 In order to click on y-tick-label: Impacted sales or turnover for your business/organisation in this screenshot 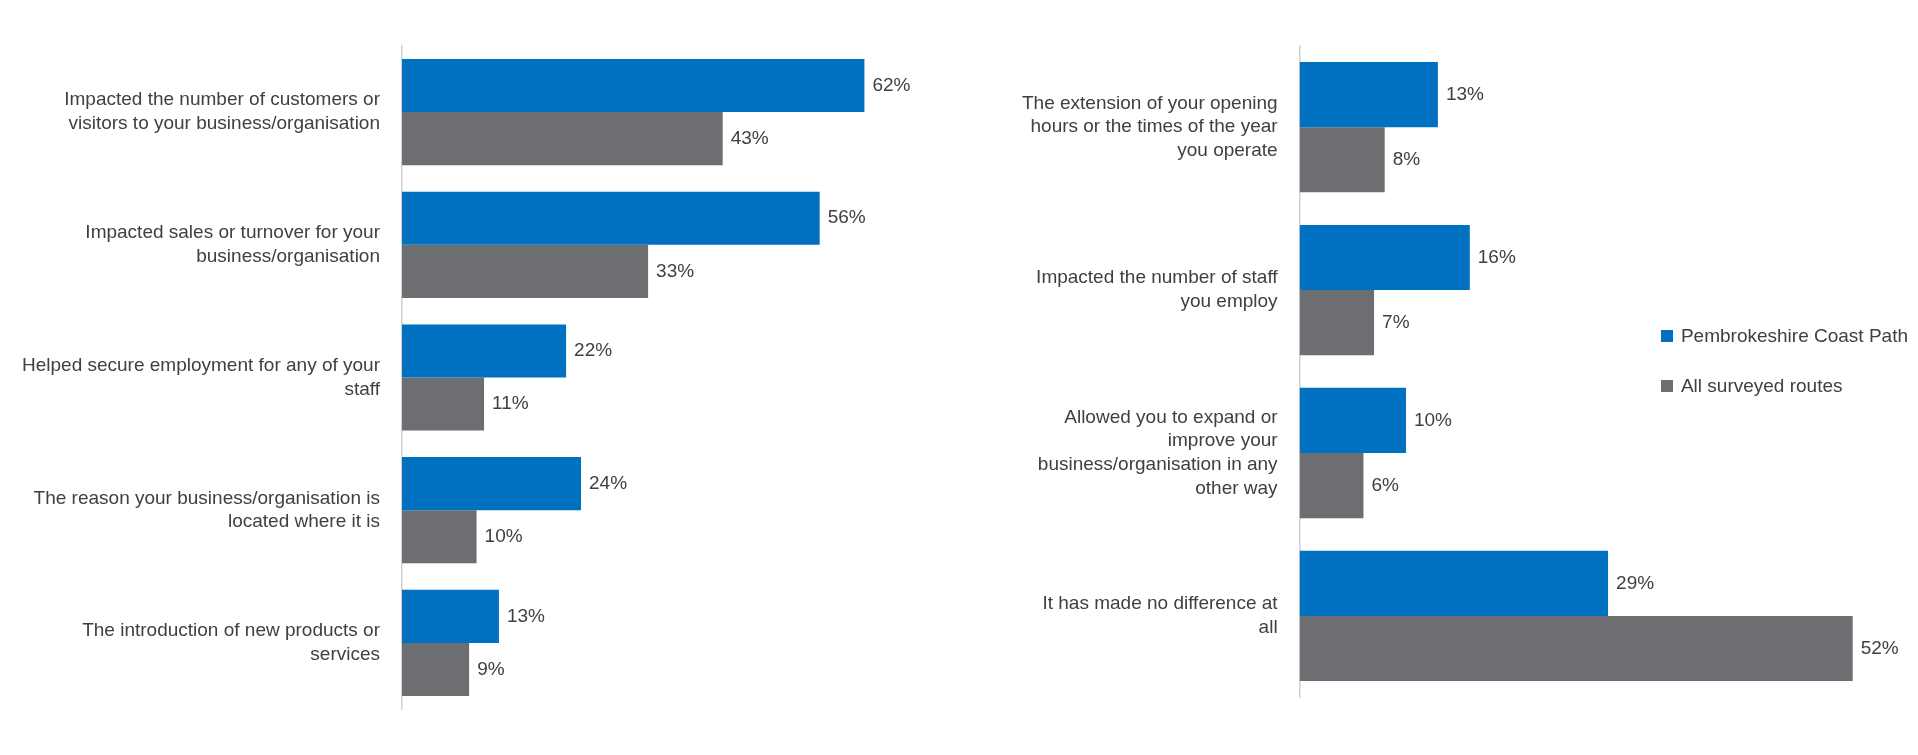, I will do `click(233, 243)`.